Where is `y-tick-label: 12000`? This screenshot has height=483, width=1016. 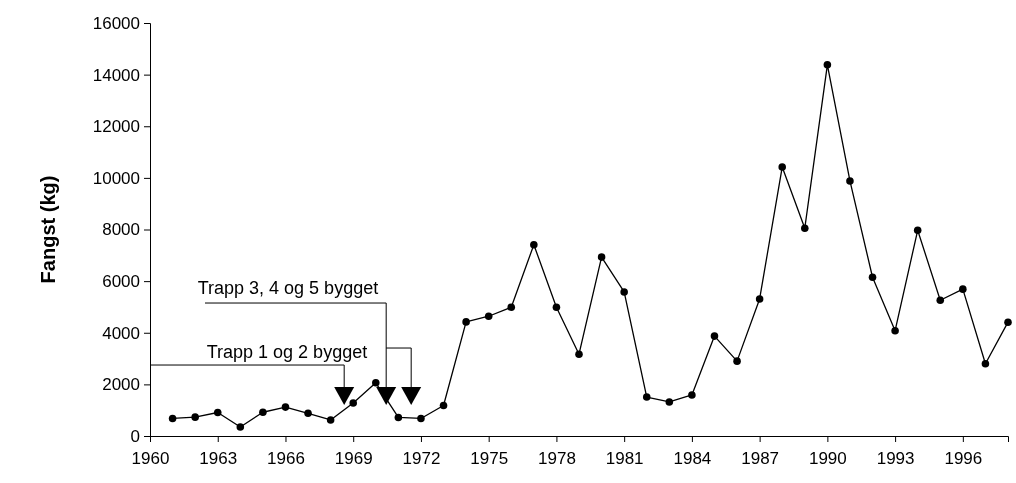 y-tick-label: 12000 is located at coordinates (116, 127).